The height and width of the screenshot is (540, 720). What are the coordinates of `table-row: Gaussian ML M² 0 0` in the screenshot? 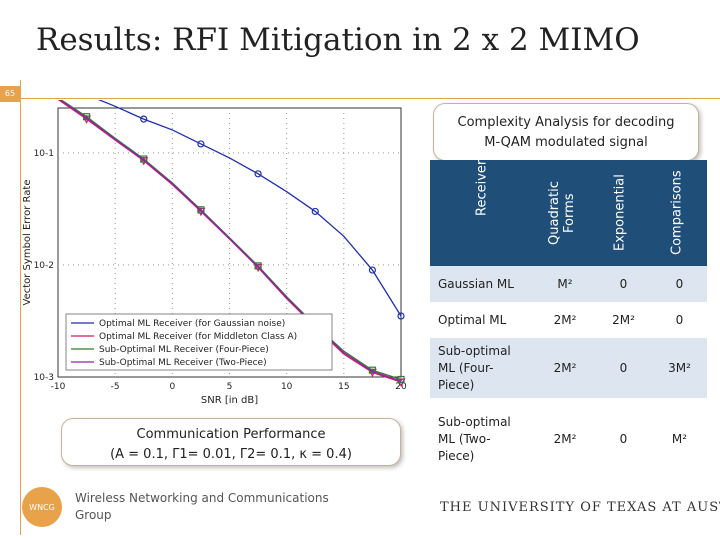 It's located at (568, 284).